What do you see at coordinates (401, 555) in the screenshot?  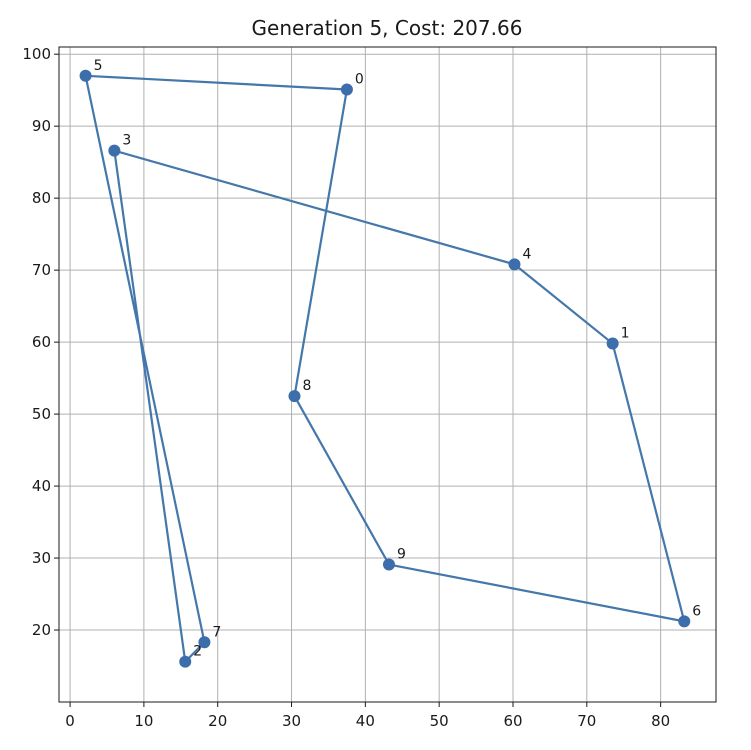 I see `city-label-9: 9` at bounding box center [401, 555].